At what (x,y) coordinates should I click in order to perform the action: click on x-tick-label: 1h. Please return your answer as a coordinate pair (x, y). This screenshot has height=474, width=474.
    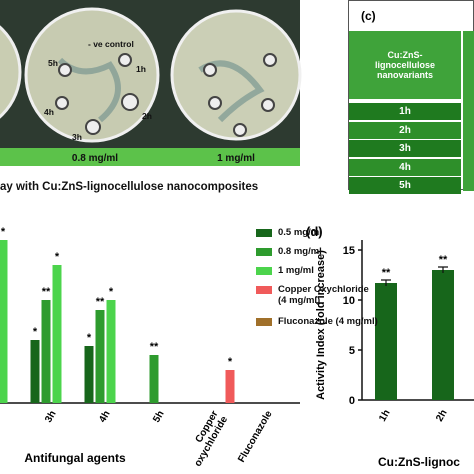
    Looking at the image, I should click on (384, 416).